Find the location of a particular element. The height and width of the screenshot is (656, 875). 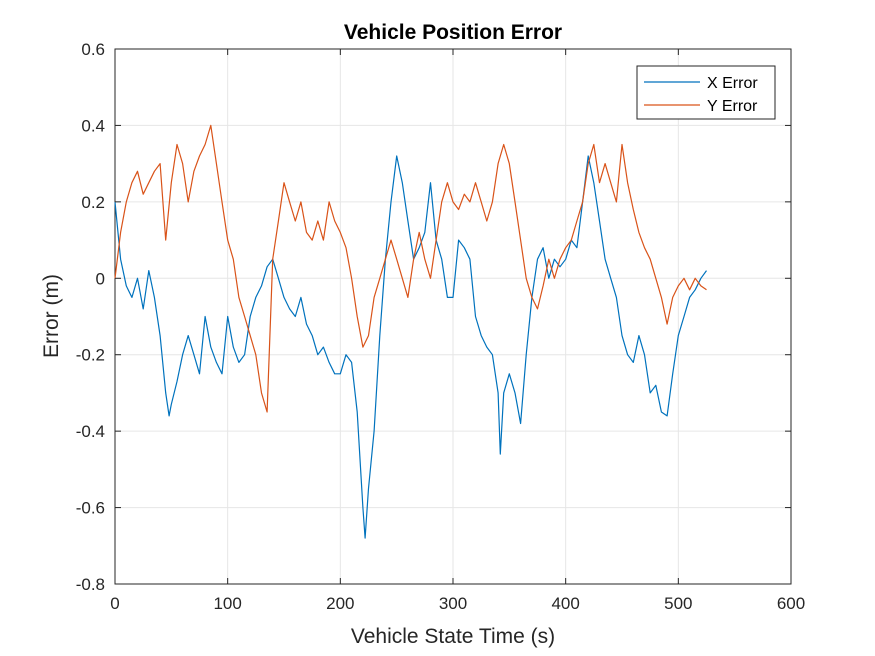

legend-box is located at coordinates (706, 92).